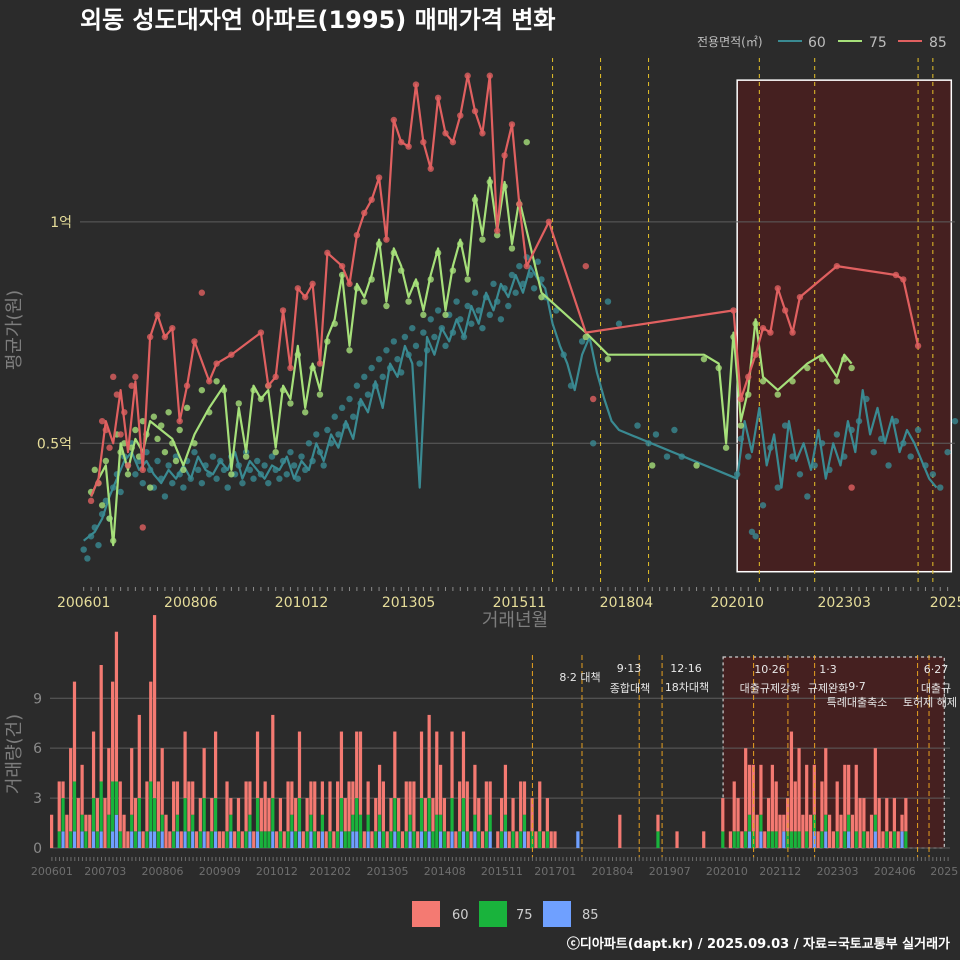 Image resolution: width=960 pixels, height=960 pixels. I want to click on y-axis-label-volume: 거래량(건), so click(14, 754).